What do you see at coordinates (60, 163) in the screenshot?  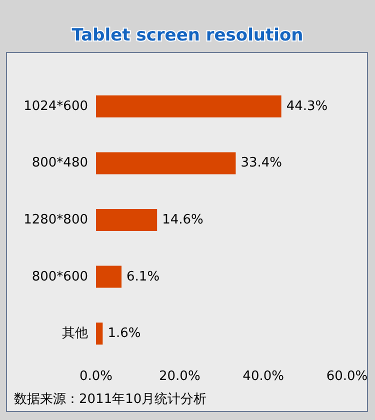 I see `y-tick-label: 800*480` at bounding box center [60, 163].